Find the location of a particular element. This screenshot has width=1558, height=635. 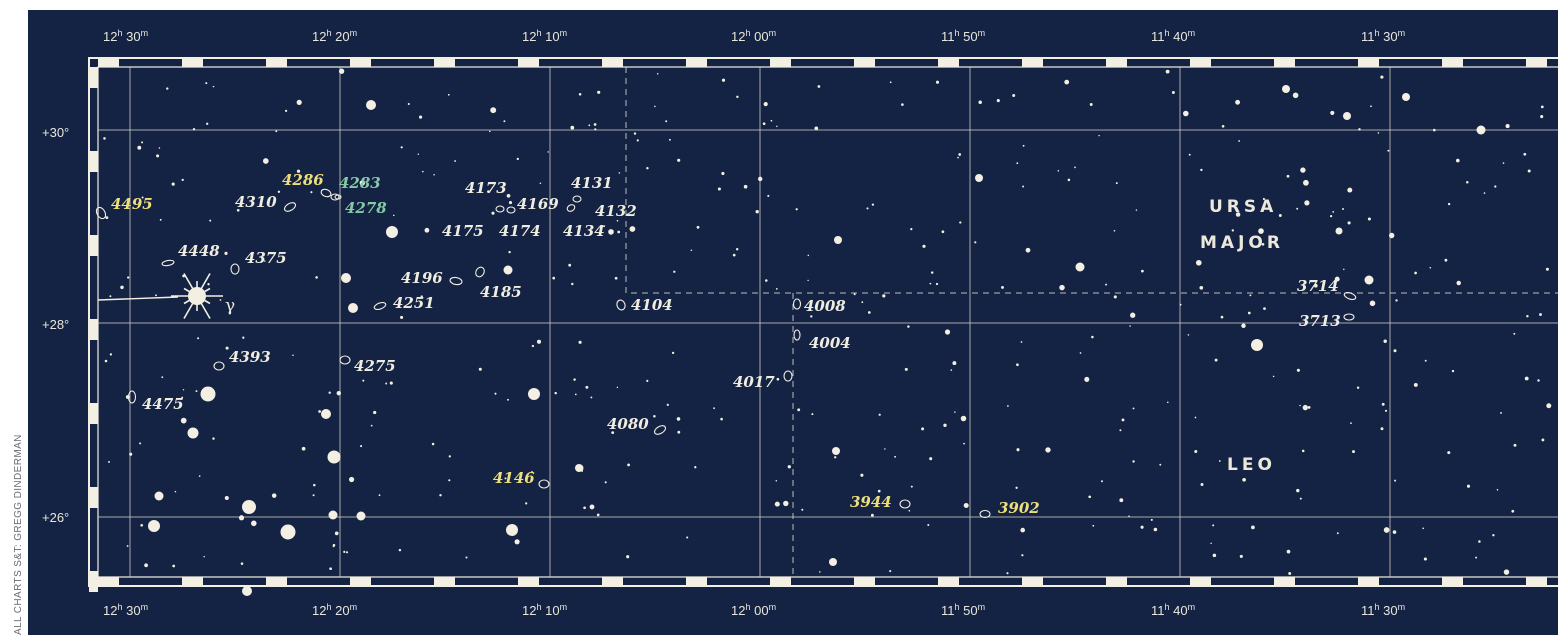

ra-label-top: 12h 00m is located at coordinates (753, 36).